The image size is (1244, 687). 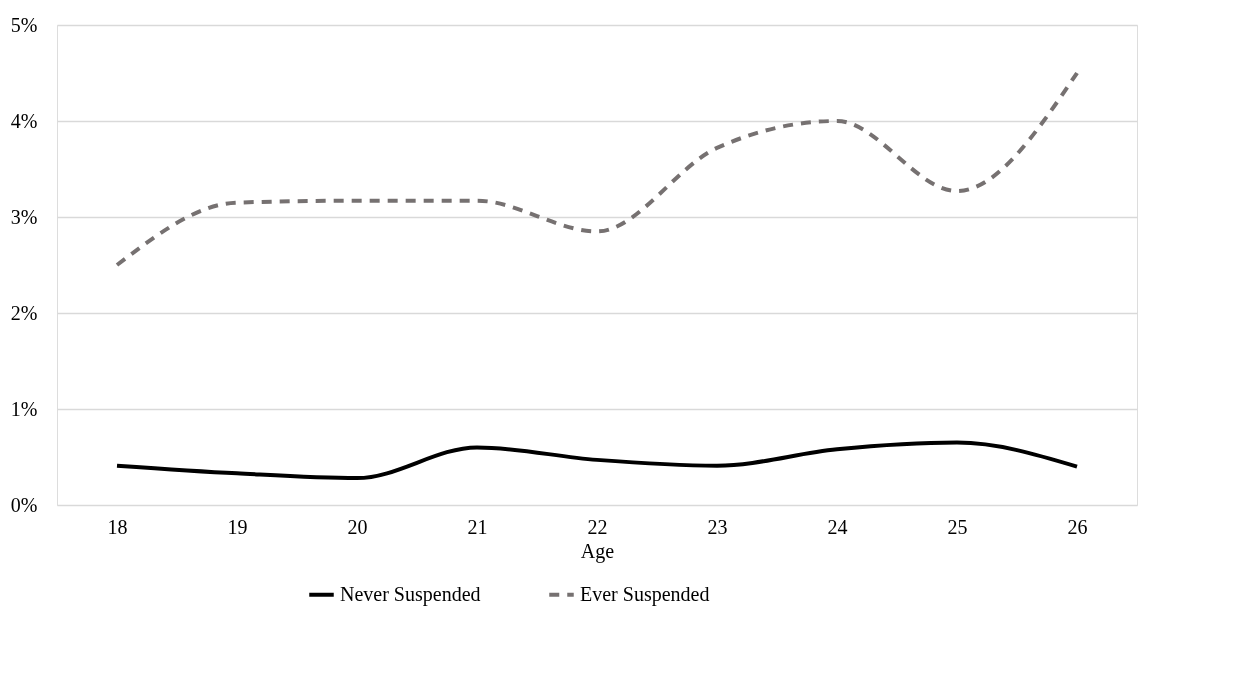 What do you see at coordinates (410, 594) in the screenshot?
I see `legend-label: Never Suspended` at bounding box center [410, 594].